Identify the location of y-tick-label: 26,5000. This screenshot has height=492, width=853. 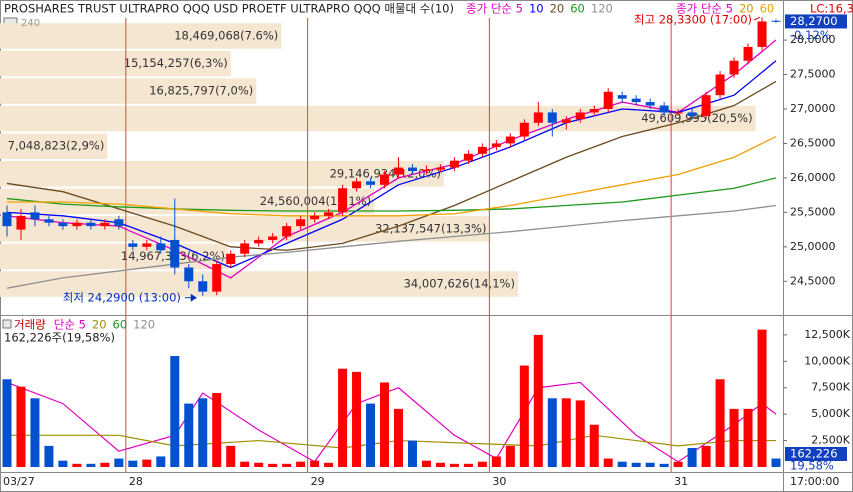
(813, 142).